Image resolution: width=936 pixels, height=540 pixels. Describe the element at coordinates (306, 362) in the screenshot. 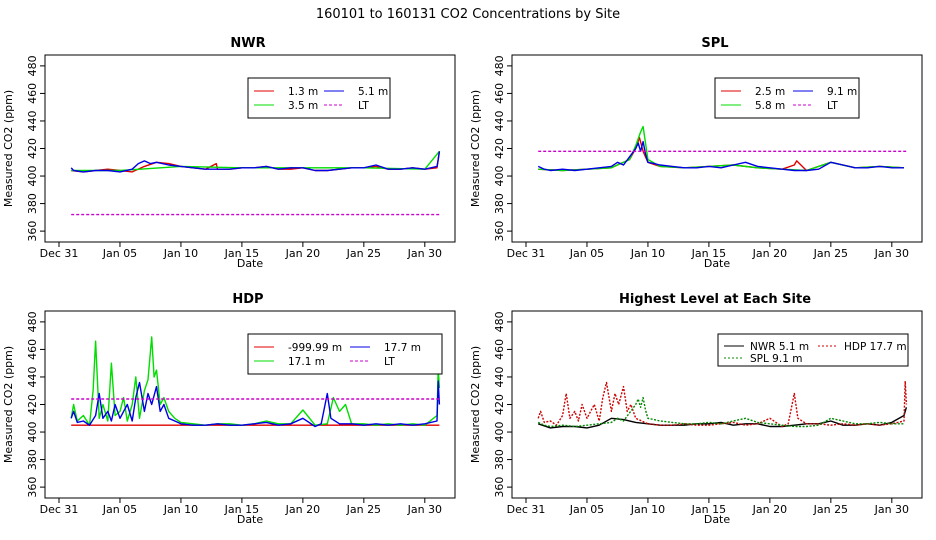

I see `legend-label: 17.1 m` at that location.